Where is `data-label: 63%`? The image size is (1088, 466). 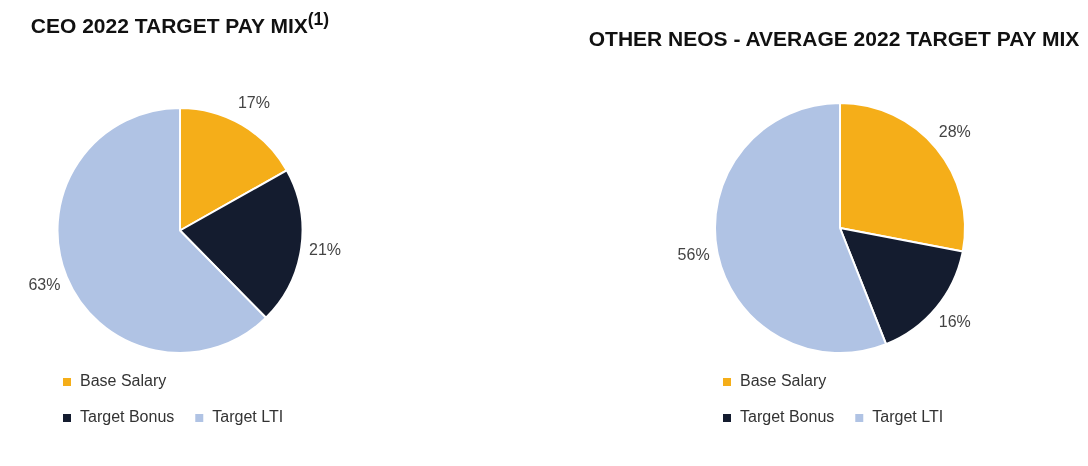
data-label: 63% is located at coordinates (44, 285).